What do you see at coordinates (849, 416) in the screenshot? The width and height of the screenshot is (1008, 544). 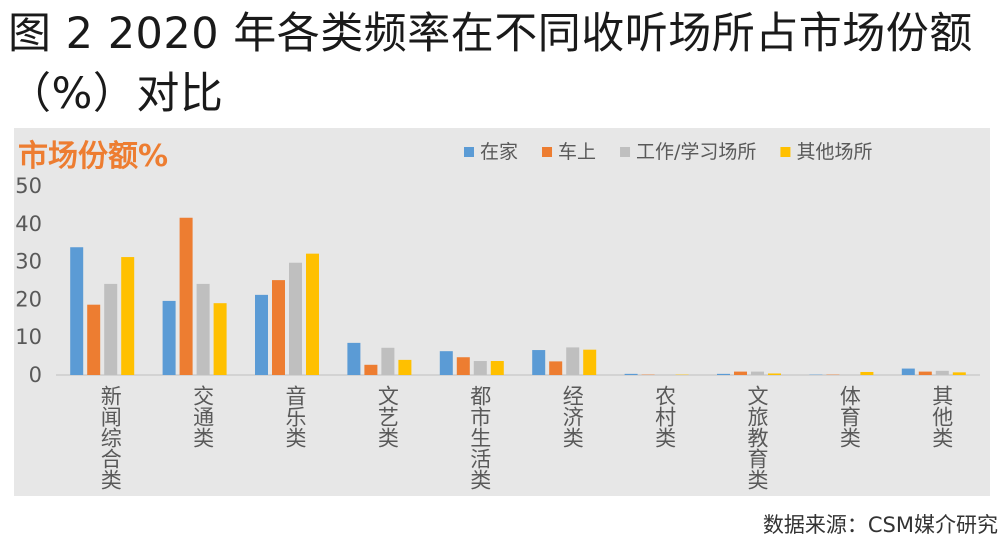 I see `x-tick-label: 体育类` at bounding box center [849, 416].